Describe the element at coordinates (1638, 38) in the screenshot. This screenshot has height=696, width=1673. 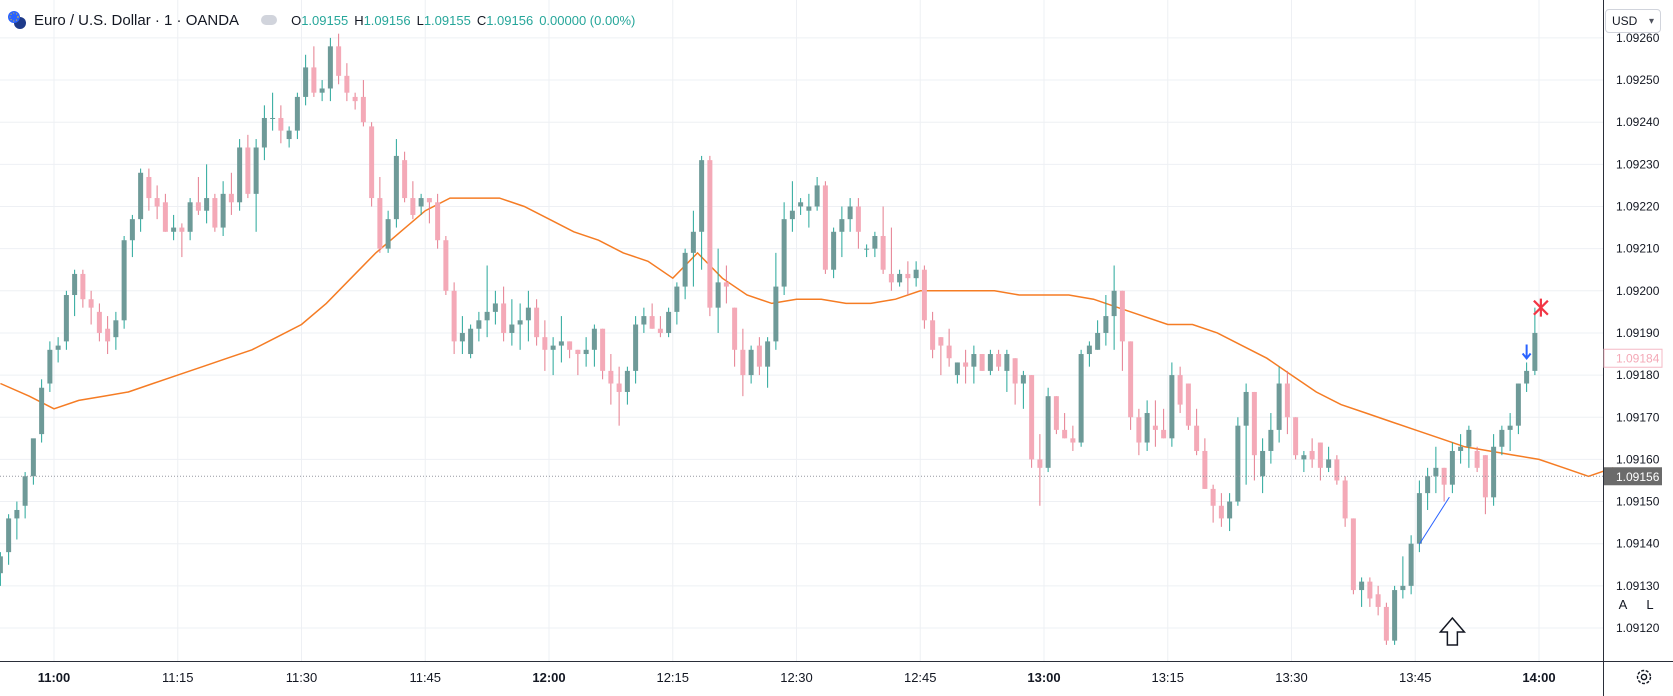
I see `y-tick-label: 1.09260` at that location.